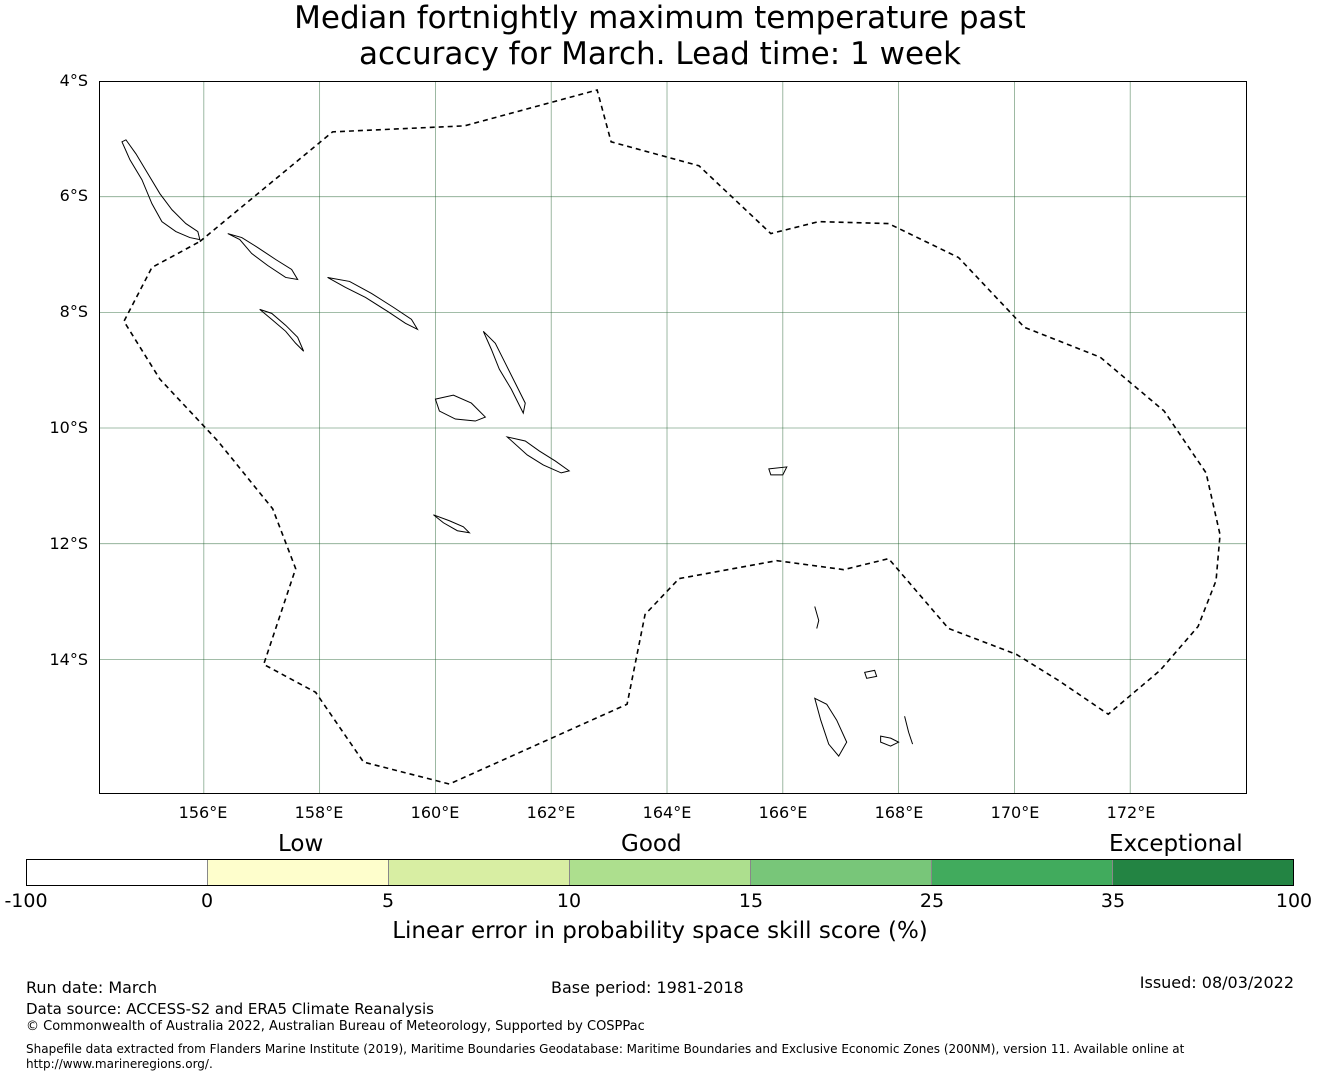  Describe the element at coordinates (301, 844) in the screenshot. I see `legend-category-low: Low` at that location.